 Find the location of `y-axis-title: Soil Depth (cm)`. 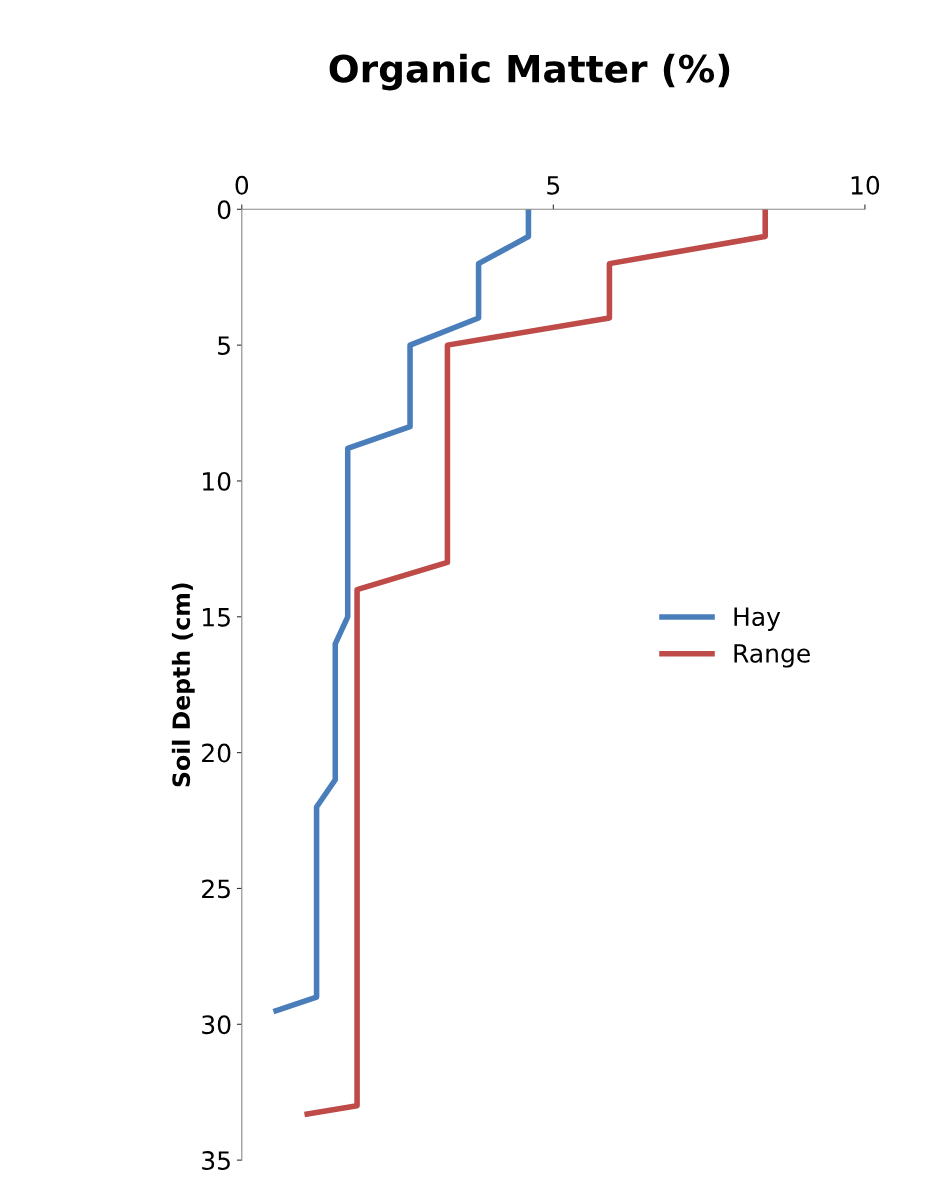

y-axis-title: Soil Depth (cm) is located at coordinates (183, 685).